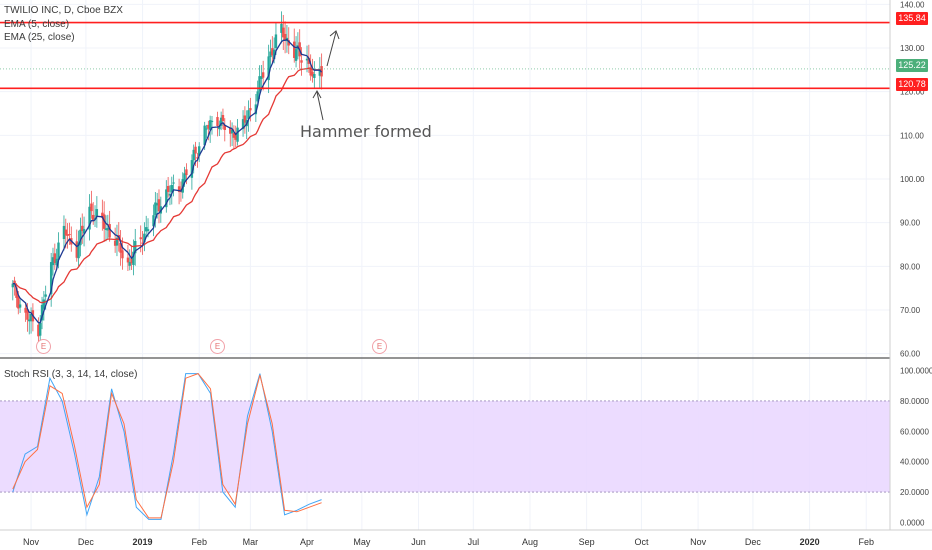 Image resolution: width=932 pixels, height=550 pixels. I want to click on hammer-annotation: Hammer formed, so click(366, 131).